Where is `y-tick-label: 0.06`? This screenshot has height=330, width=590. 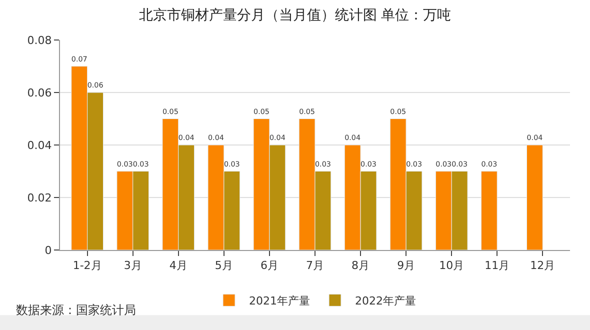
y-tick-label: 0.06 is located at coordinates (39, 93).